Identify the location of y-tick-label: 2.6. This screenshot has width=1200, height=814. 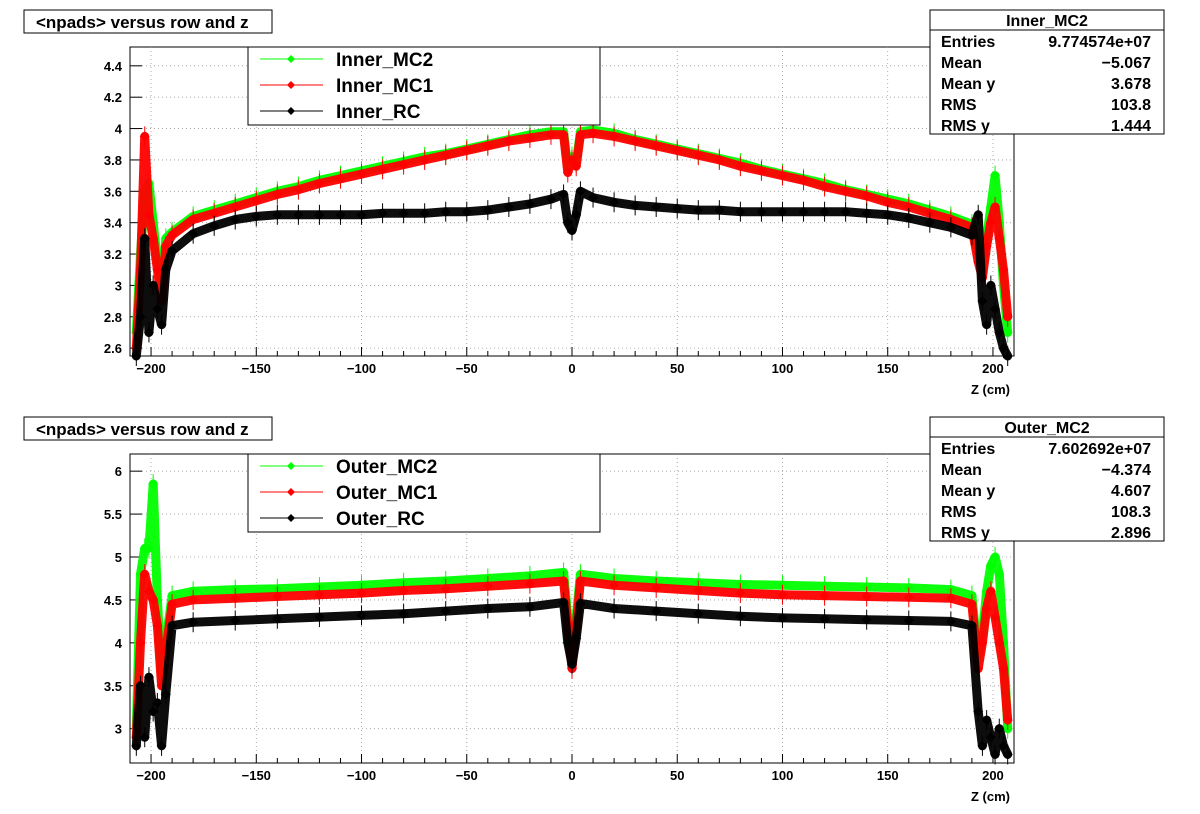
(113, 348).